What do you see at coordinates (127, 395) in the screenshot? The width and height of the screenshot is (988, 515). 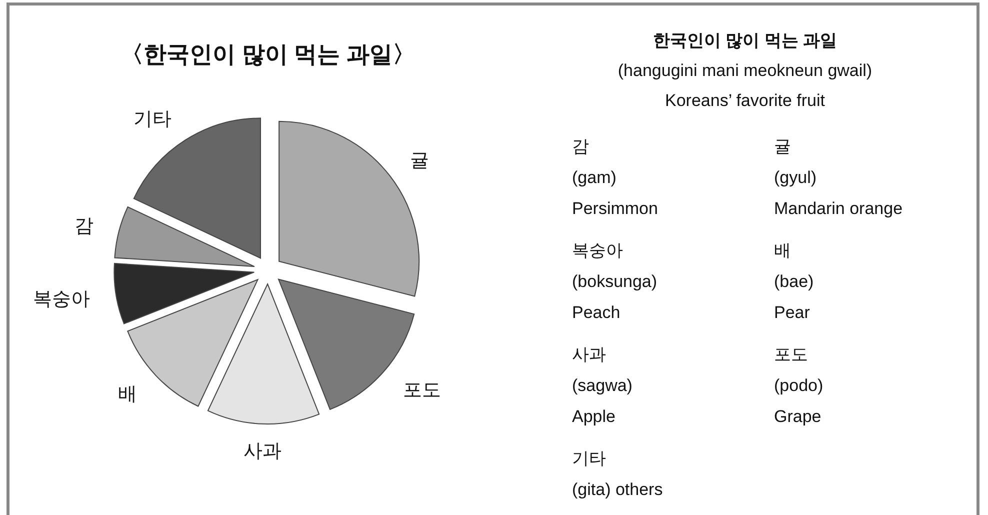 I see `slice-label: 배` at bounding box center [127, 395].